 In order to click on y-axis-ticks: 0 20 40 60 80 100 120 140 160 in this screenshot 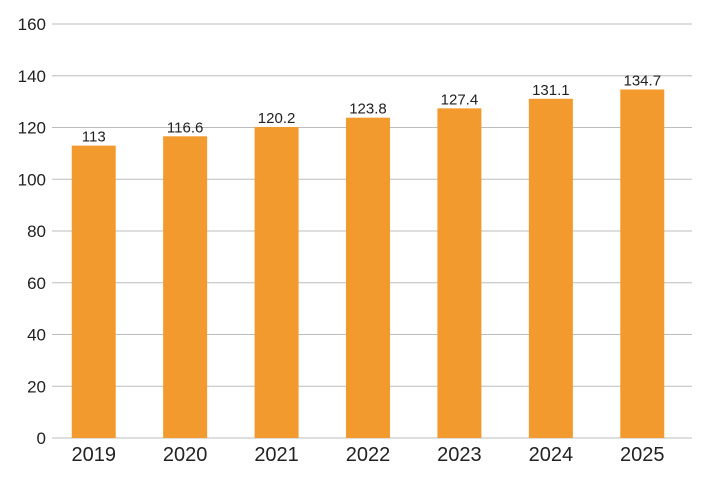, I will do `click(32, 231)`.